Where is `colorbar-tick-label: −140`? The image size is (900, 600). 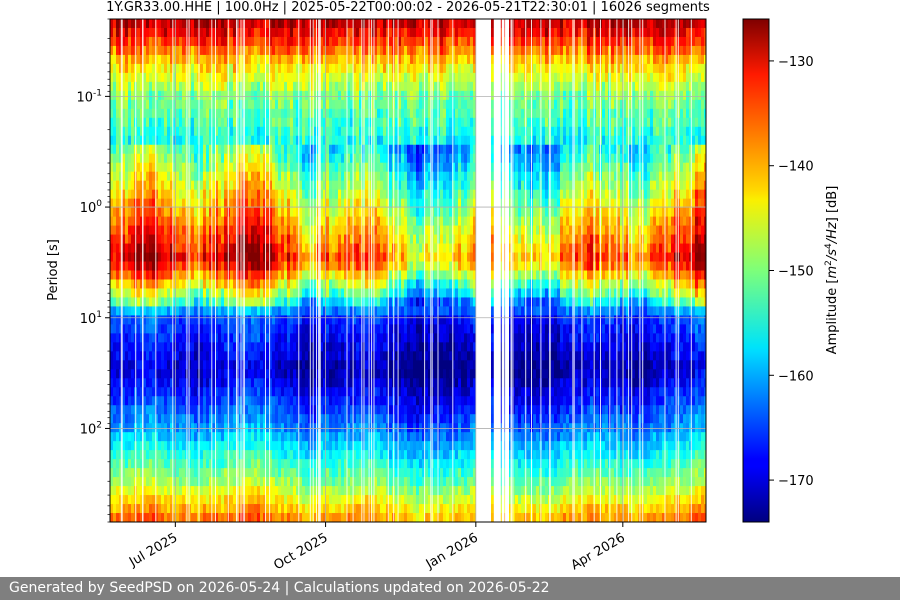 colorbar-tick-label: −140 is located at coordinates (796, 167).